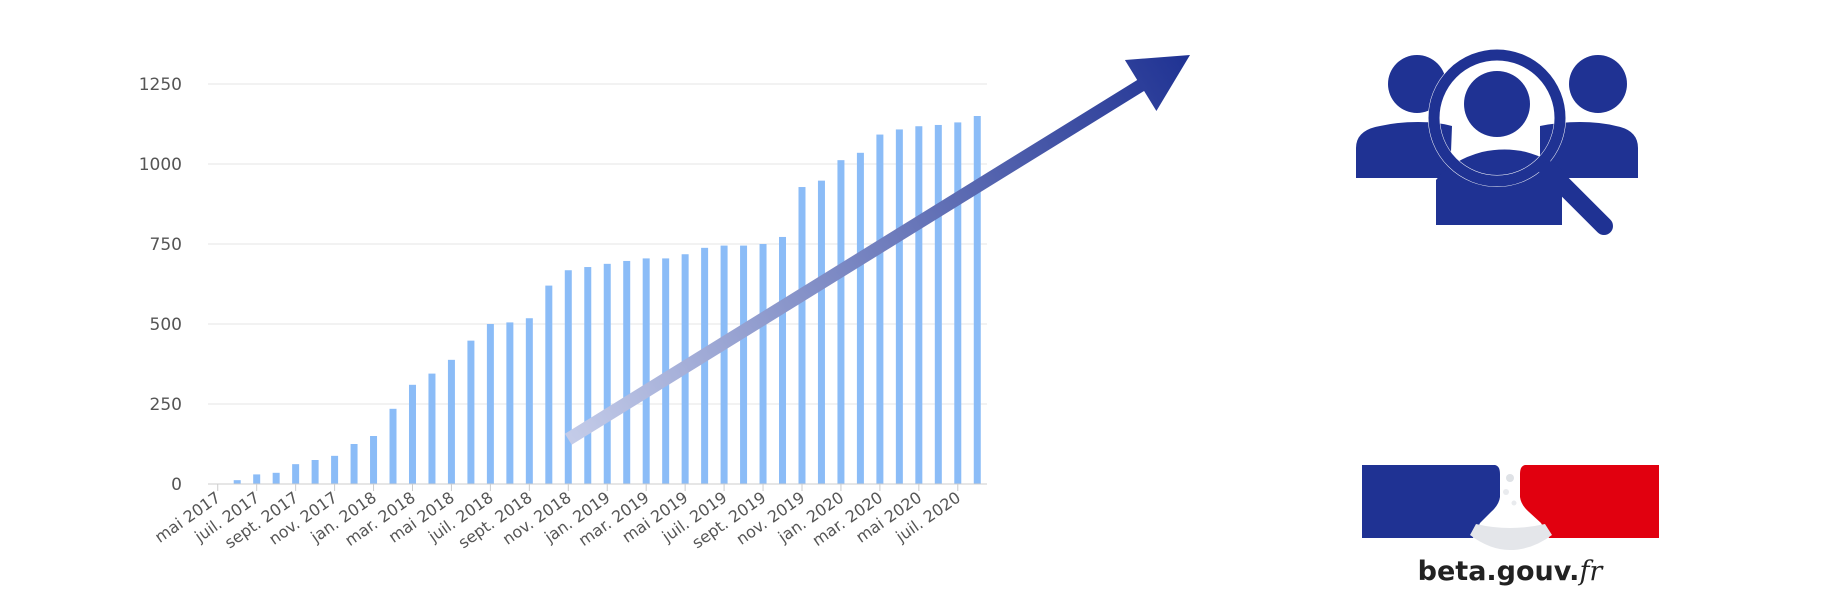 This screenshot has height=610, width=1838. What do you see at coordinates (1589, 501) in the screenshot?
I see `logo-flag-red` at bounding box center [1589, 501].